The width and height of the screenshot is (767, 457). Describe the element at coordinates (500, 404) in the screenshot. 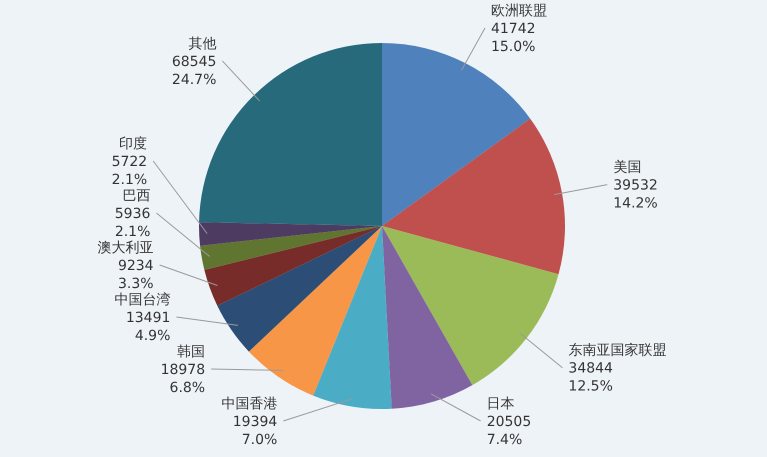

I see `slice-label: 日本` at that location.